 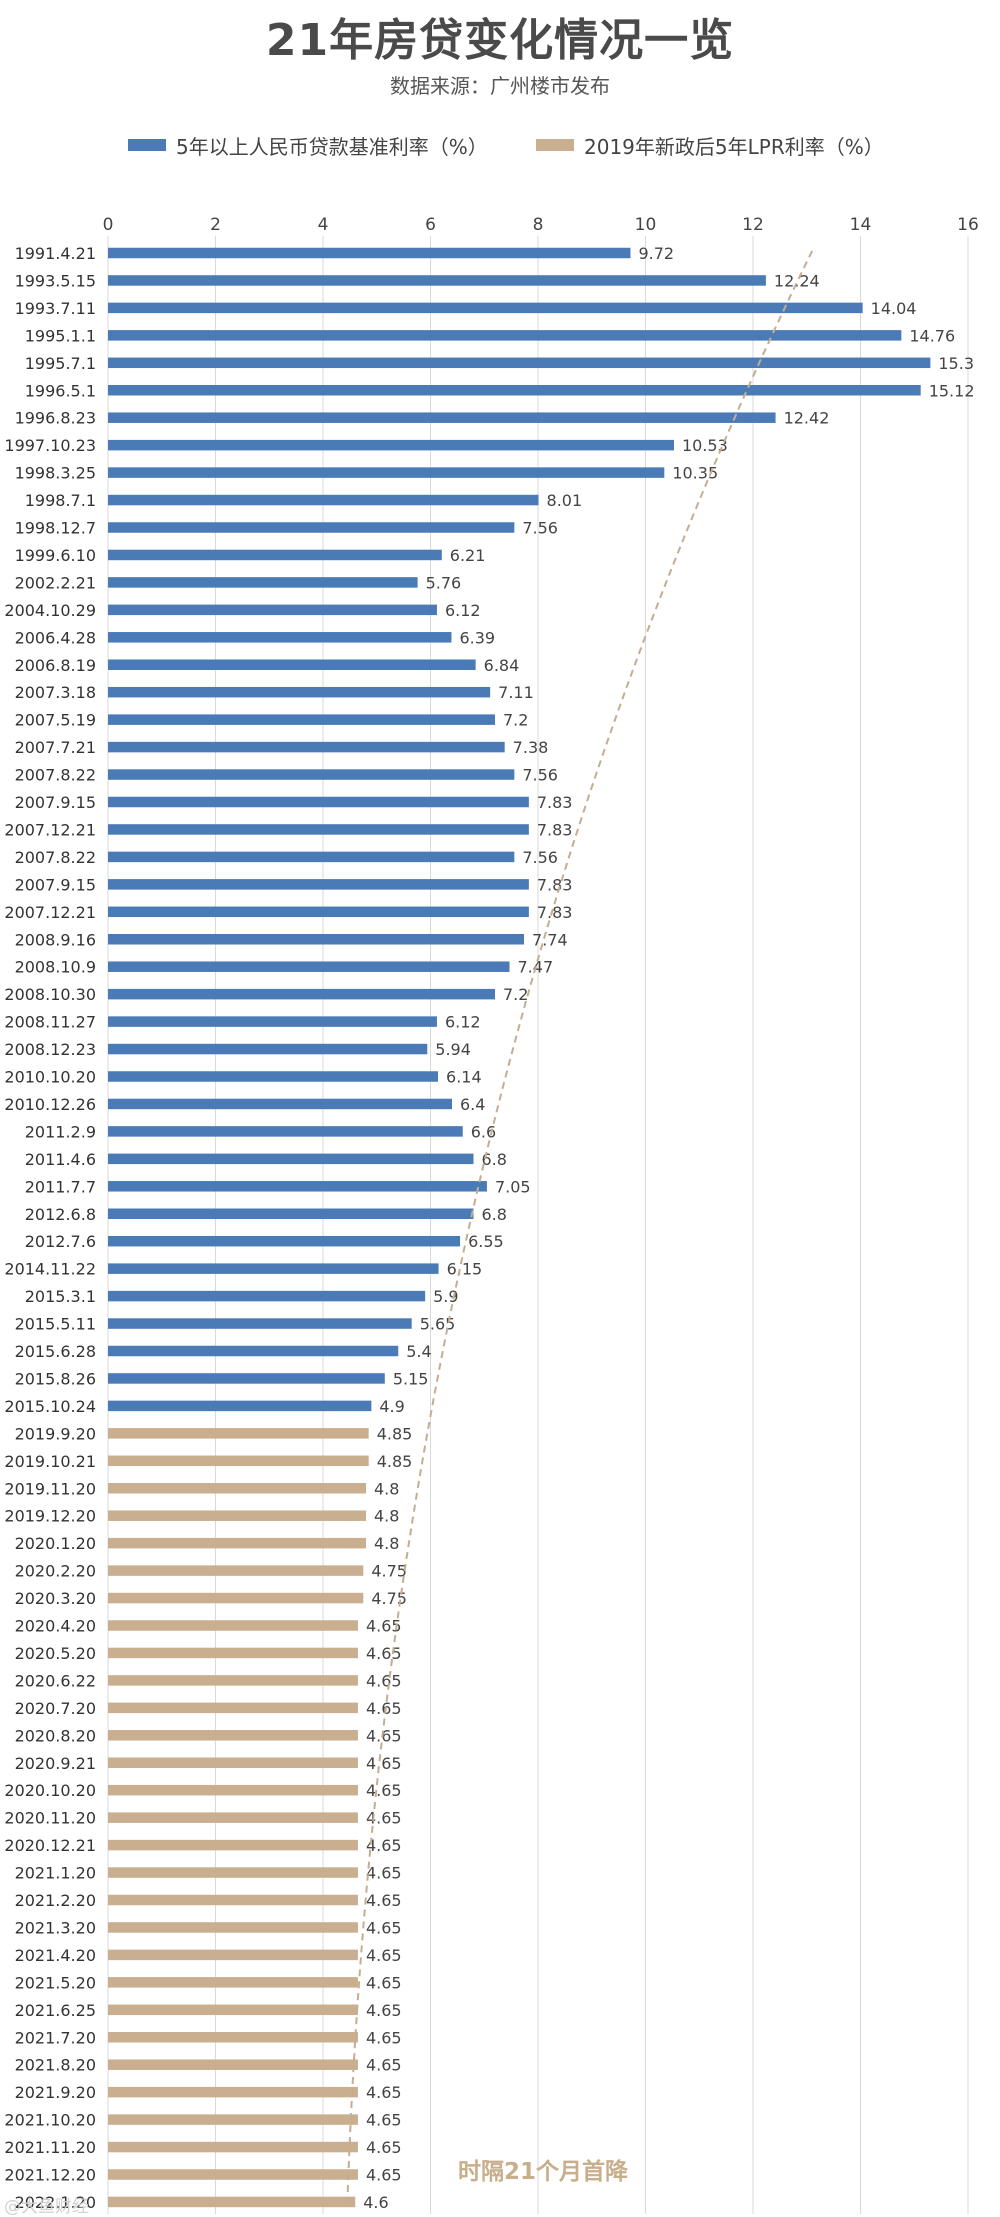 What do you see at coordinates (55, 555) in the screenshot?
I see `y-tick-label: 1999.6.10` at bounding box center [55, 555].